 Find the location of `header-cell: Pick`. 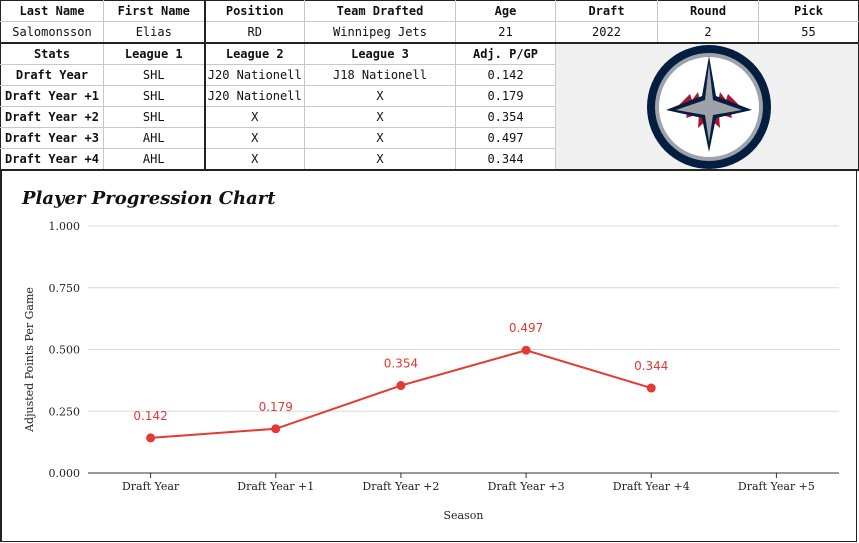

header-cell: Pick is located at coordinates (808, 11).